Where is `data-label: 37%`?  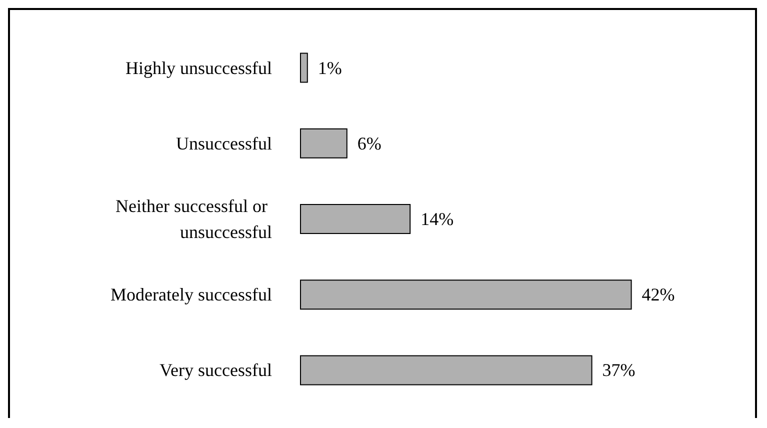
data-label: 37% is located at coordinates (619, 370).